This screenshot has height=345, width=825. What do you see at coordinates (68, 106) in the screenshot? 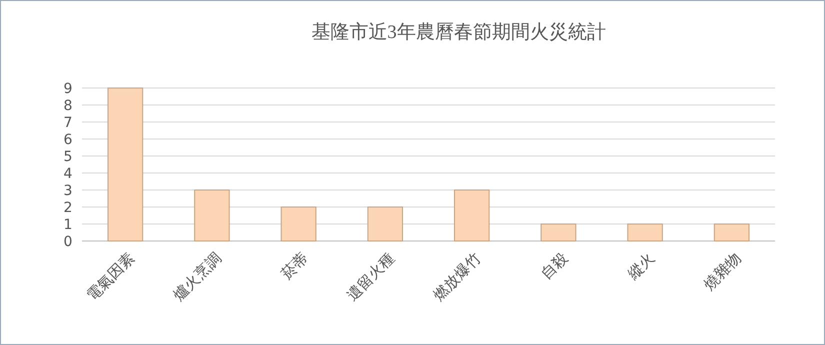
I see `y-tick-label: 8` at bounding box center [68, 106].